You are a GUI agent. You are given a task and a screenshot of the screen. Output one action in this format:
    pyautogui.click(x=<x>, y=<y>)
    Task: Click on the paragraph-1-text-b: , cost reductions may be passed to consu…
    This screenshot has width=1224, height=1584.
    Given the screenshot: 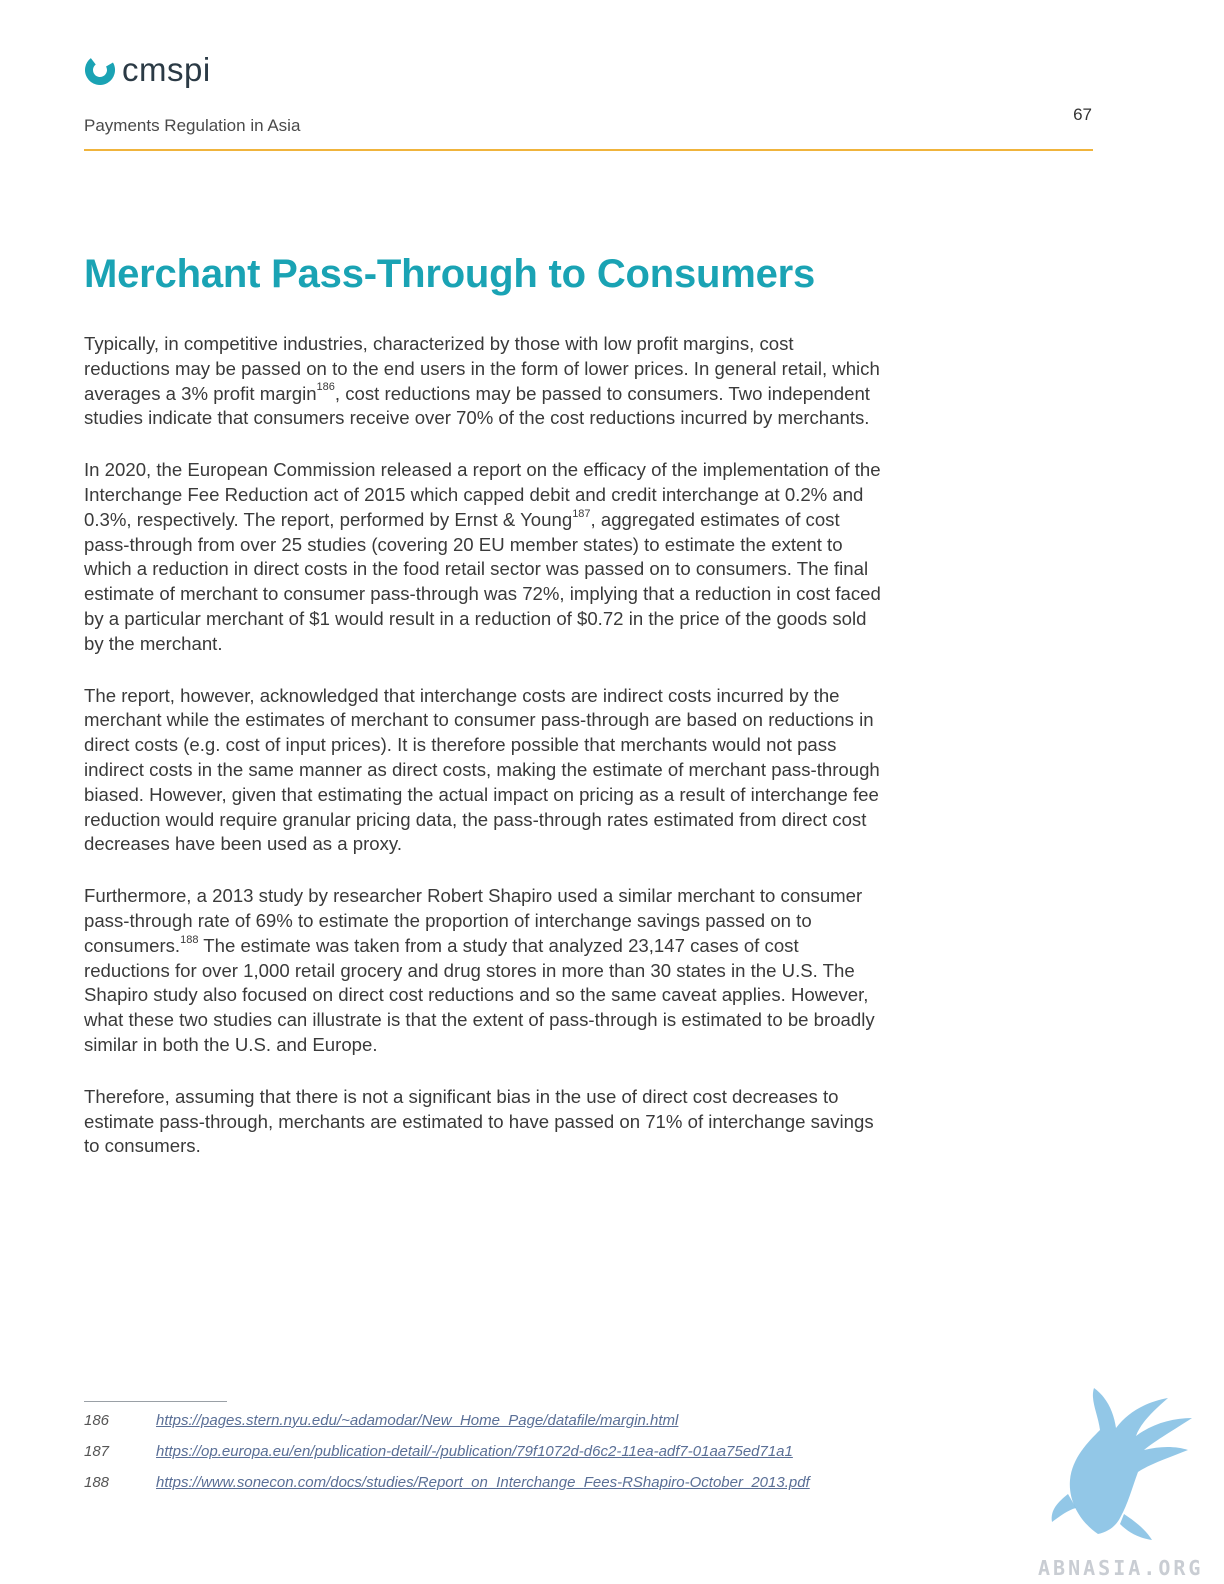 What is the action you would take?
    pyautogui.click(x=477, y=405)
    